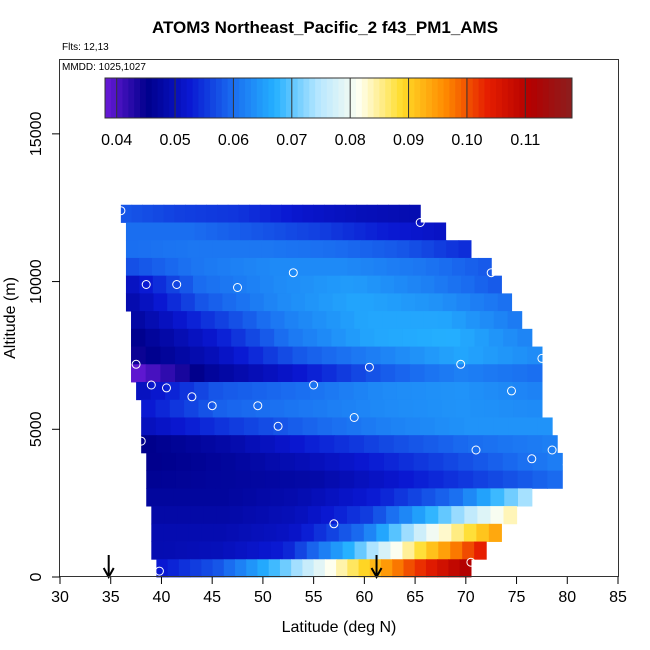 This screenshot has height=650, width=650. Describe the element at coordinates (364, 597) in the screenshot. I see `x-tick-label: 60` at that location.